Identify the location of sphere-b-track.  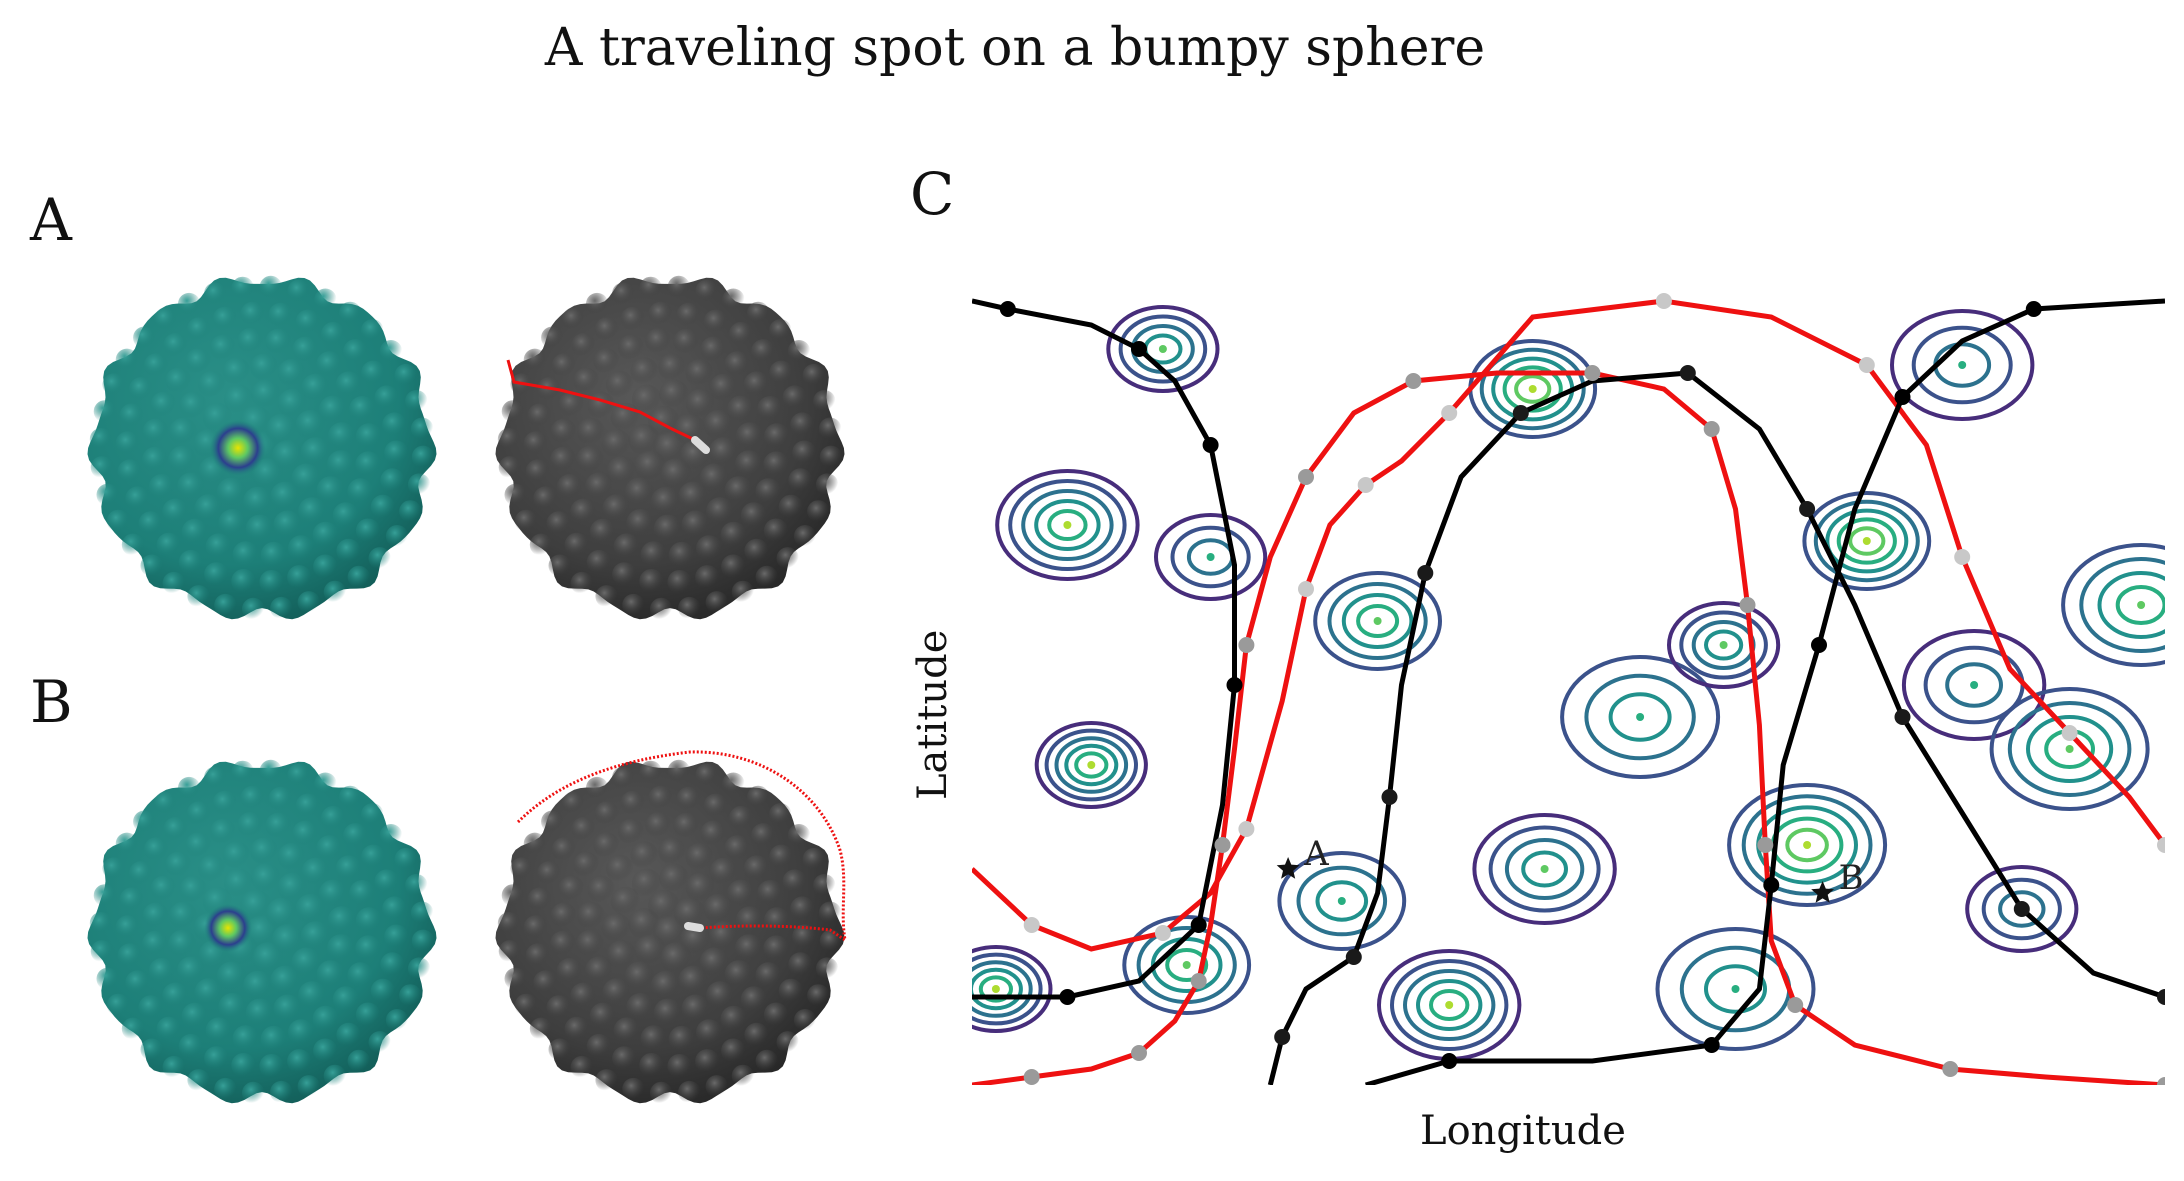
(670, 932).